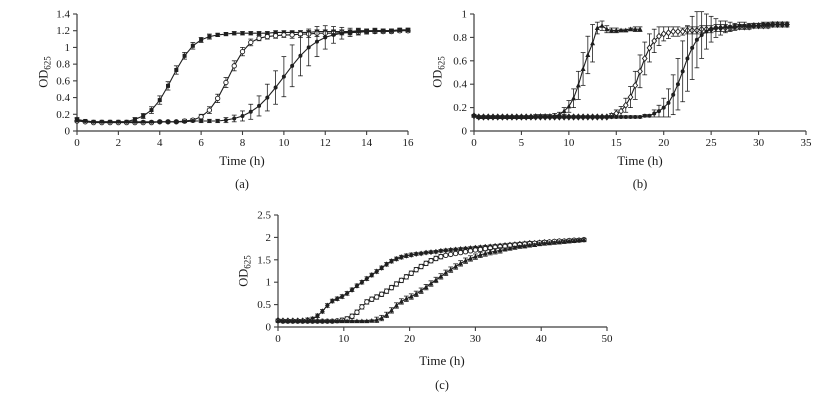 The image size is (828, 400). I want to click on y-tick-label: 1.4, so click(63, 15).